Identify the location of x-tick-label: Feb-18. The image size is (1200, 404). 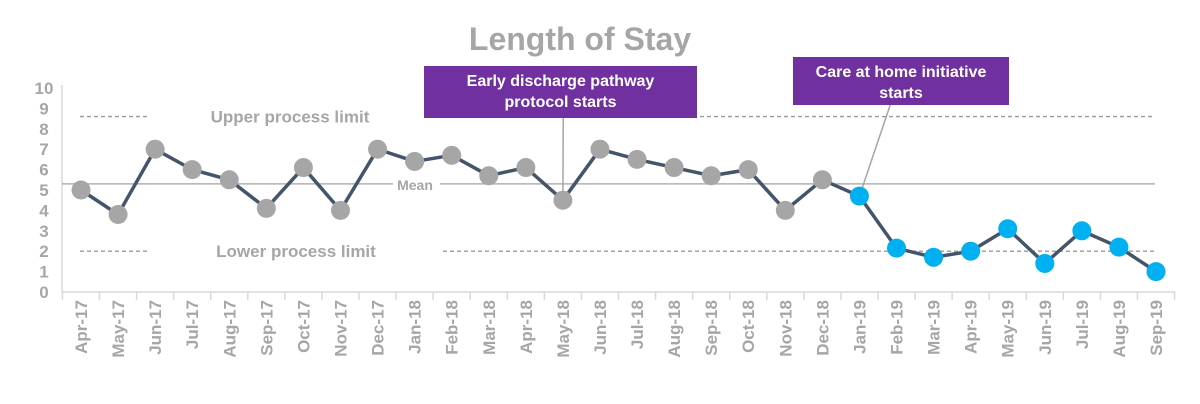
(452, 327).